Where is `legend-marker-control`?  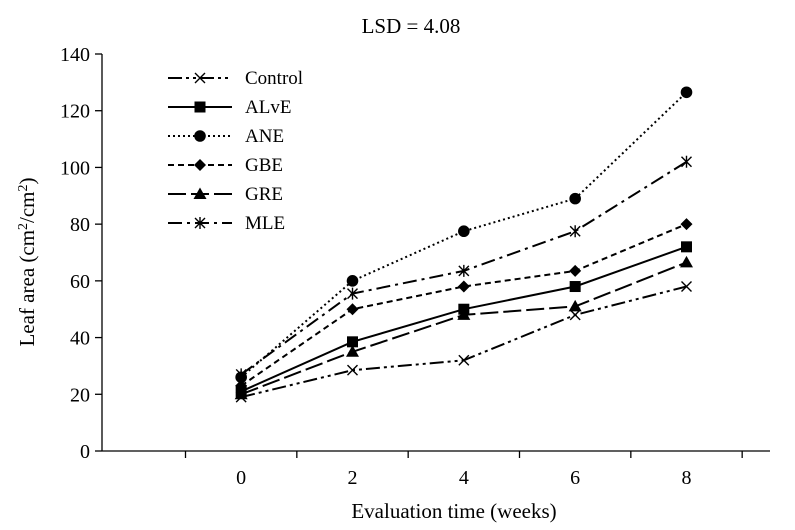
legend-marker-control is located at coordinates (200, 78).